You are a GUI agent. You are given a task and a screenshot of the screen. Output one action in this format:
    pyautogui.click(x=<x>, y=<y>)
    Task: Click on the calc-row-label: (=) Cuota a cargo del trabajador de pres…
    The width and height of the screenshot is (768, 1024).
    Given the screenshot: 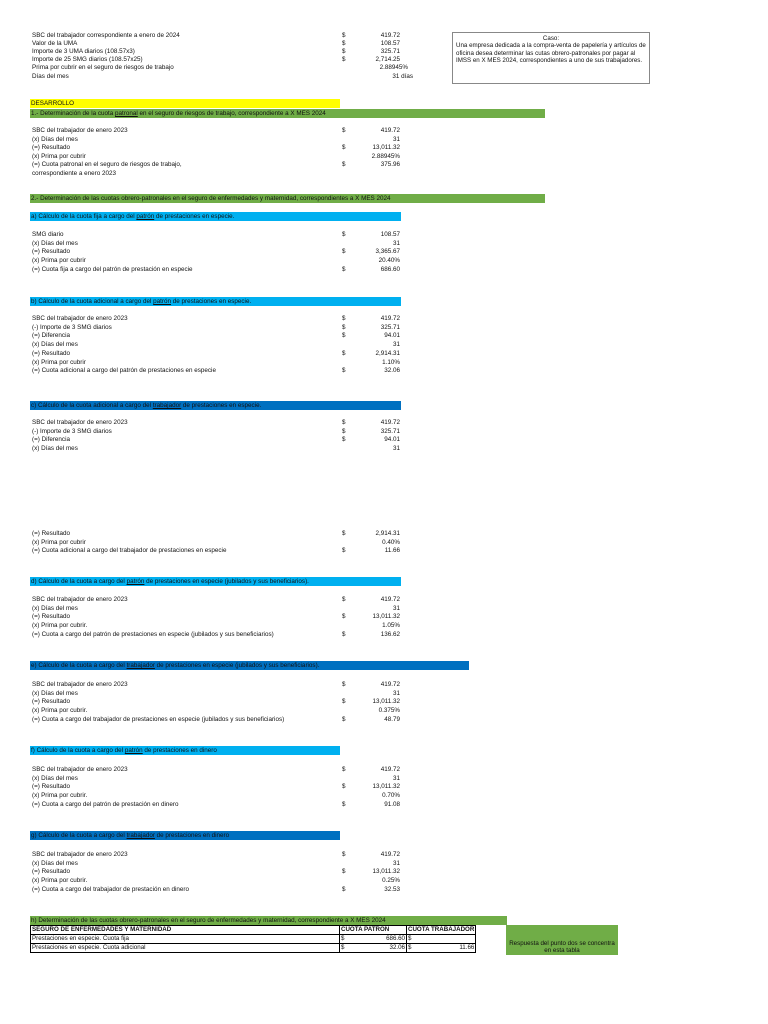 What is the action you would take?
    pyautogui.click(x=110, y=889)
    